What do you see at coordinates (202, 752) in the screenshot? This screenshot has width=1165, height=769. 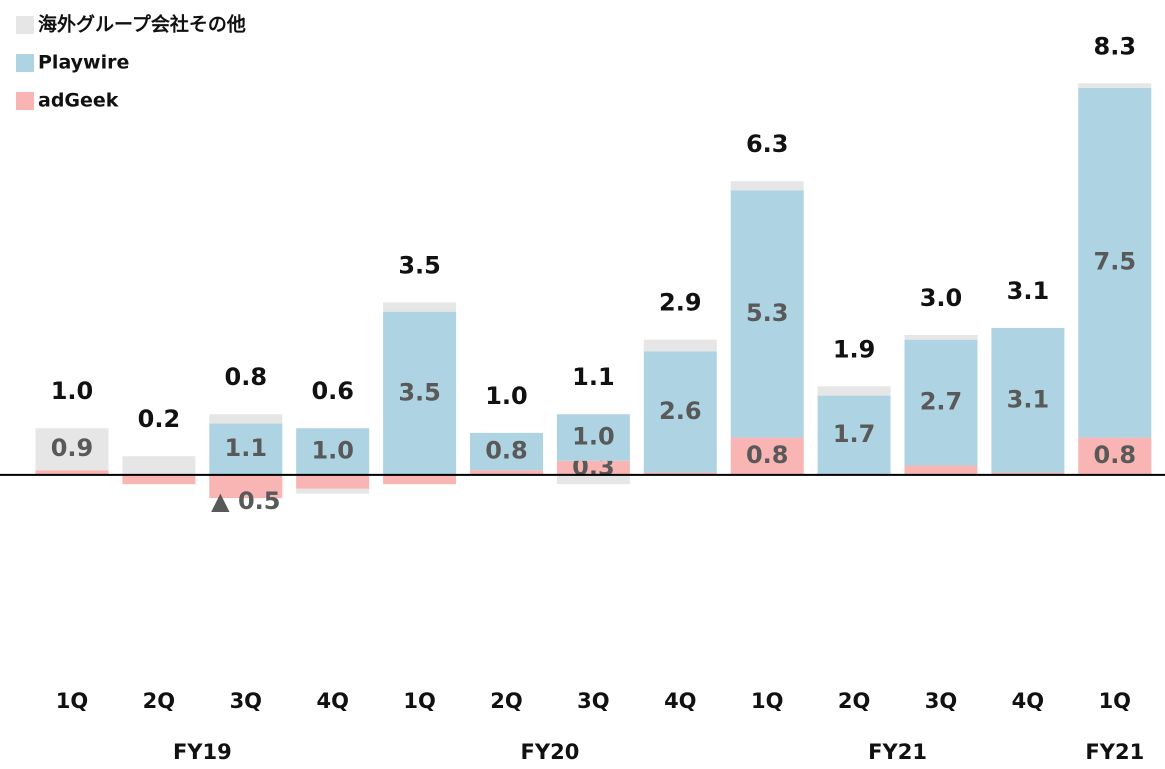 I see `group-label: FY19` at bounding box center [202, 752].